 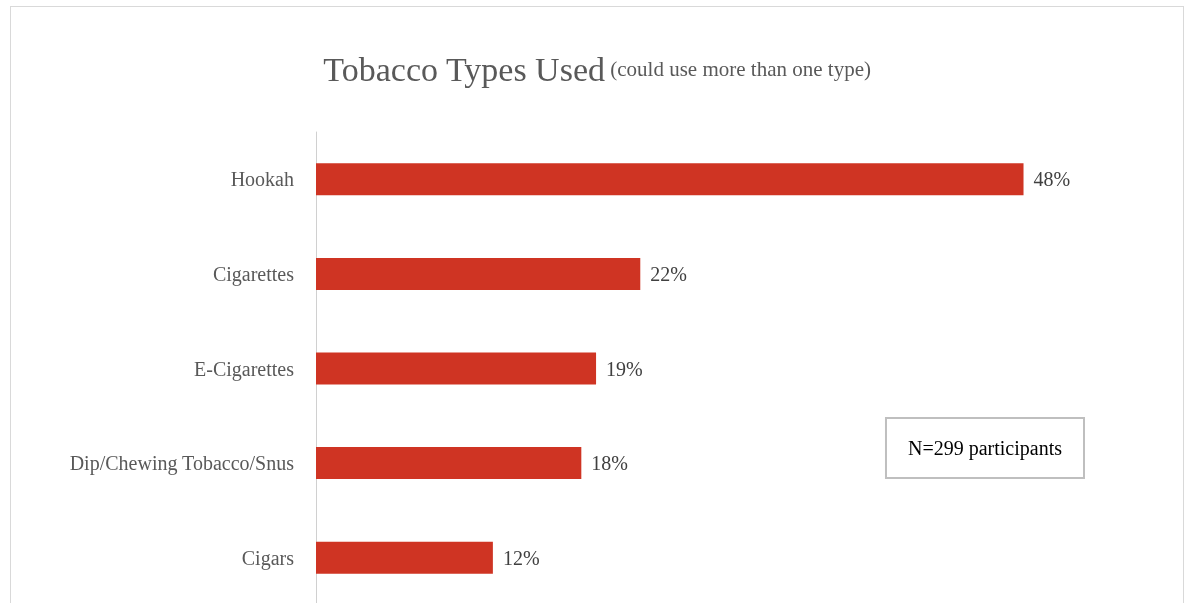 I want to click on annotation: N=299 participants, so click(x=985, y=448).